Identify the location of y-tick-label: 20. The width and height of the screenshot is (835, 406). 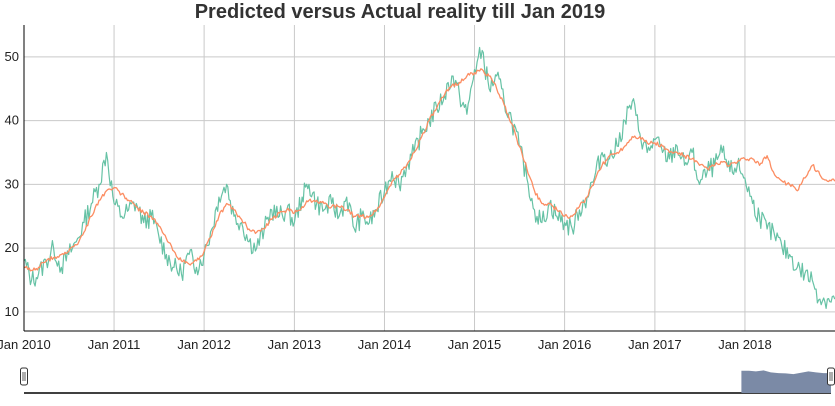
(12, 247).